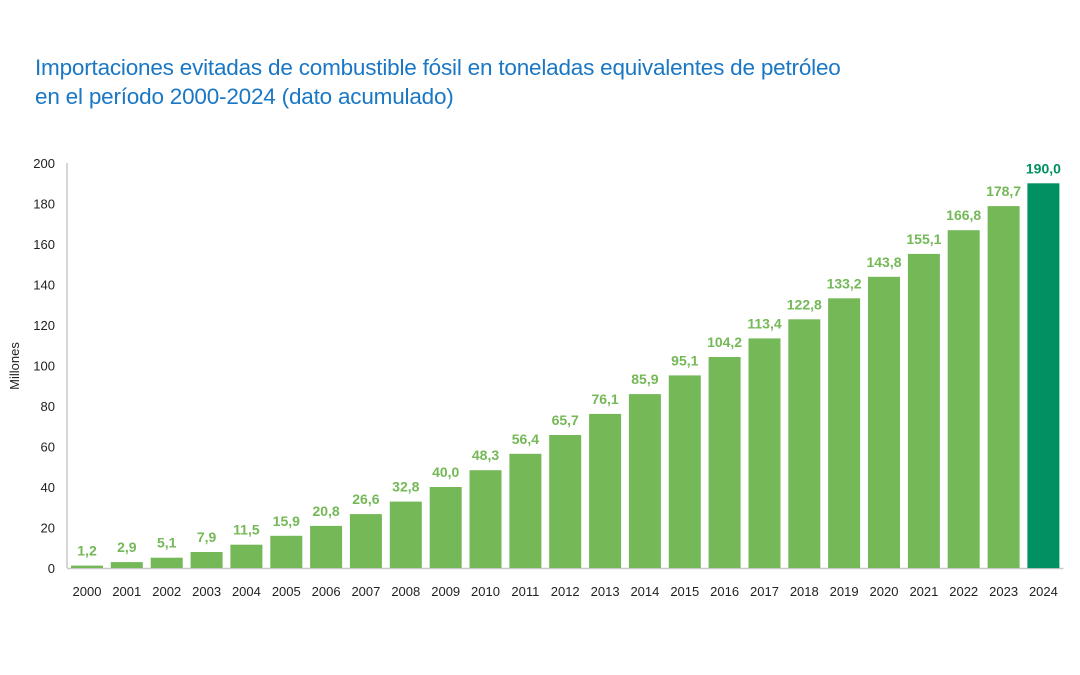 This screenshot has width=1080, height=675. Describe the element at coordinates (525, 510) in the screenshot. I see `bar-2011` at that location.